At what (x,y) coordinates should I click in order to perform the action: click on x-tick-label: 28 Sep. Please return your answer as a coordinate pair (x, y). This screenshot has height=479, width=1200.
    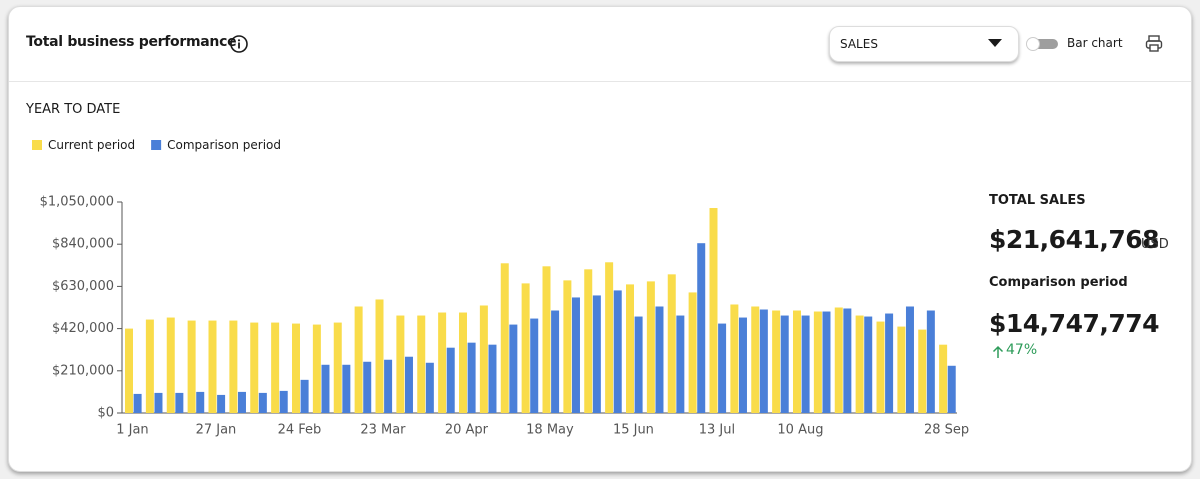
    Looking at the image, I should click on (946, 430).